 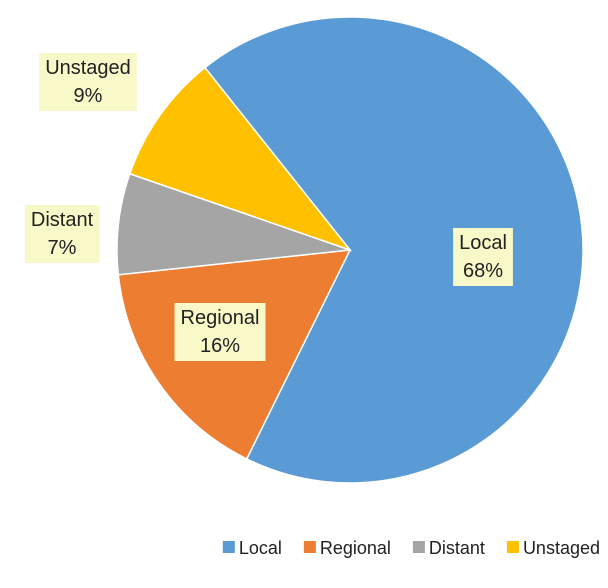 I want to click on data-label: Distant 7%, so click(x=62, y=234).